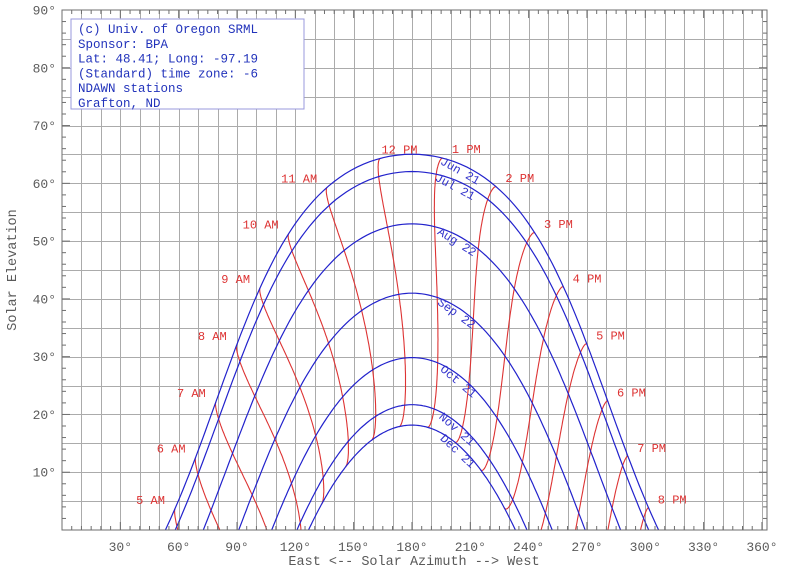  Describe the element at coordinates (44, 68) in the screenshot. I see `y-tick-label: 80°` at that location.